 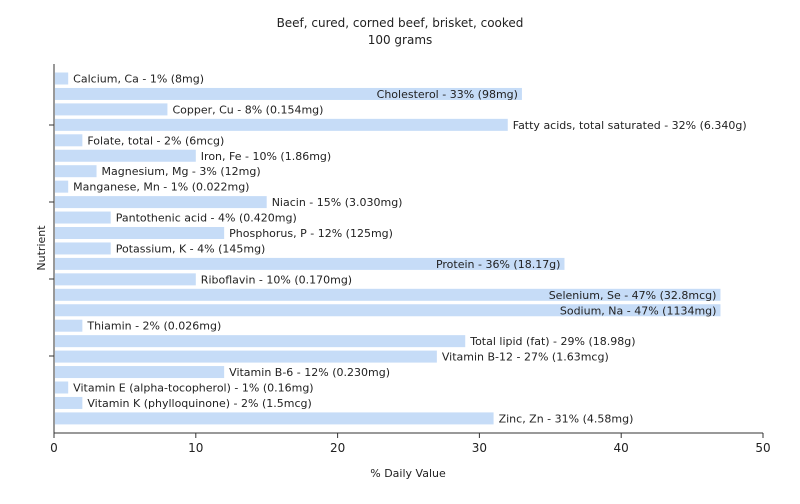 I want to click on x-axis-label: % Daily Value, so click(x=408, y=473).